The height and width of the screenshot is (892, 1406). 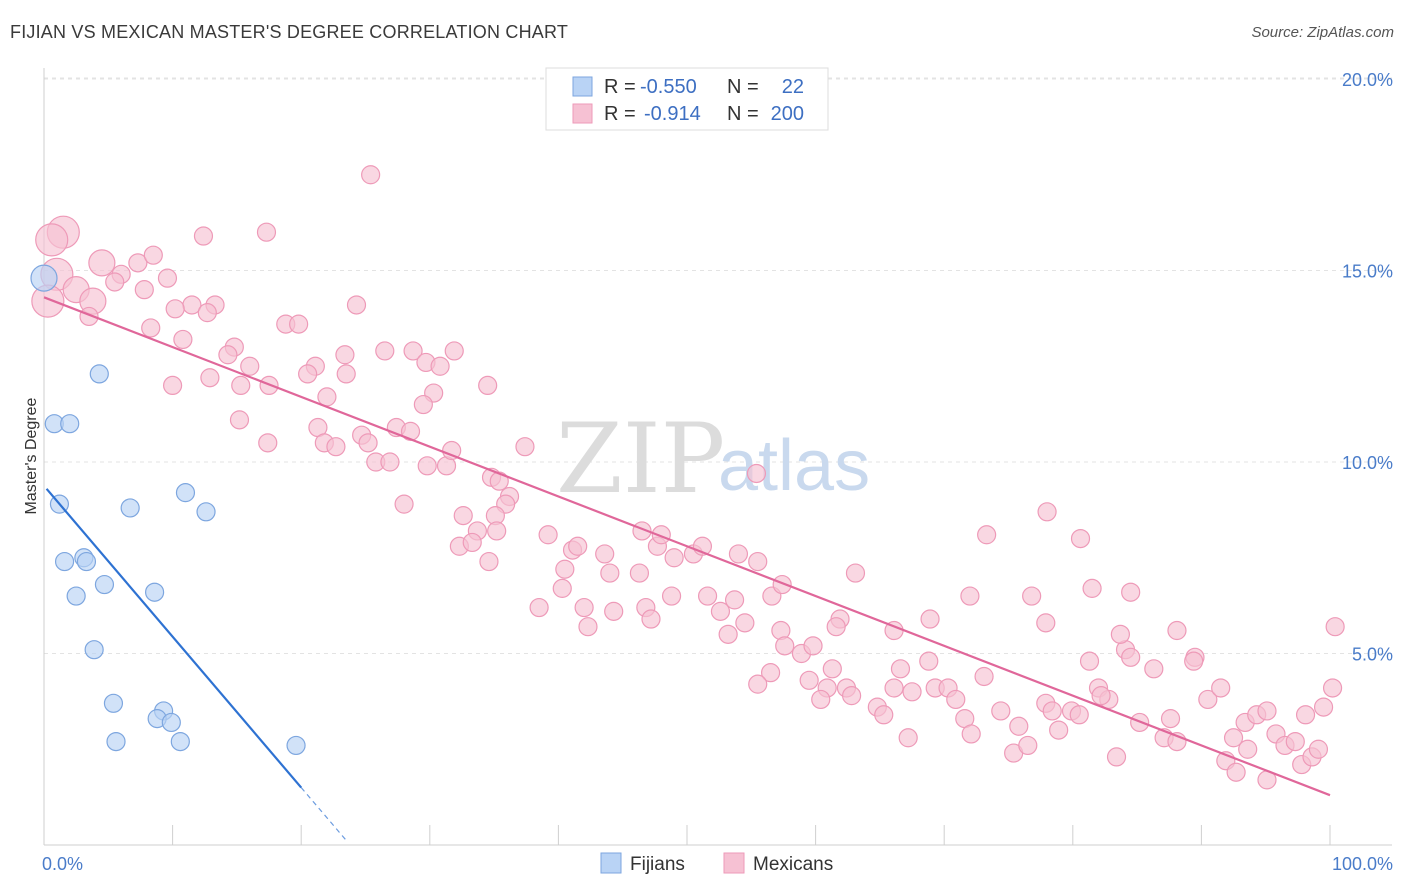 What do you see at coordinates (734, 863) in the screenshot?
I see `series-legend-swatch-mexicans` at bounding box center [734, 863].